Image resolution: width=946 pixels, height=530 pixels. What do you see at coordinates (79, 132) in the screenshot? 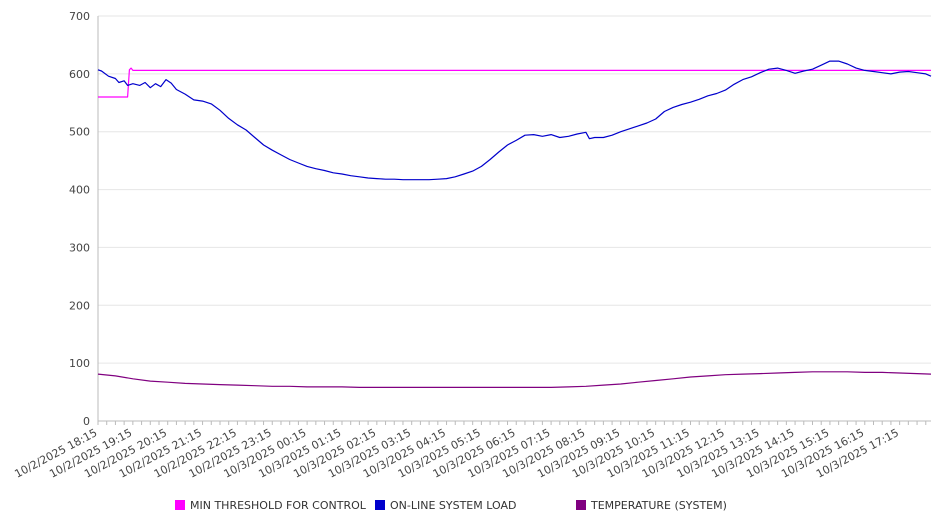
I see `y-tick-label: 500` at bounding box center [79, 132].